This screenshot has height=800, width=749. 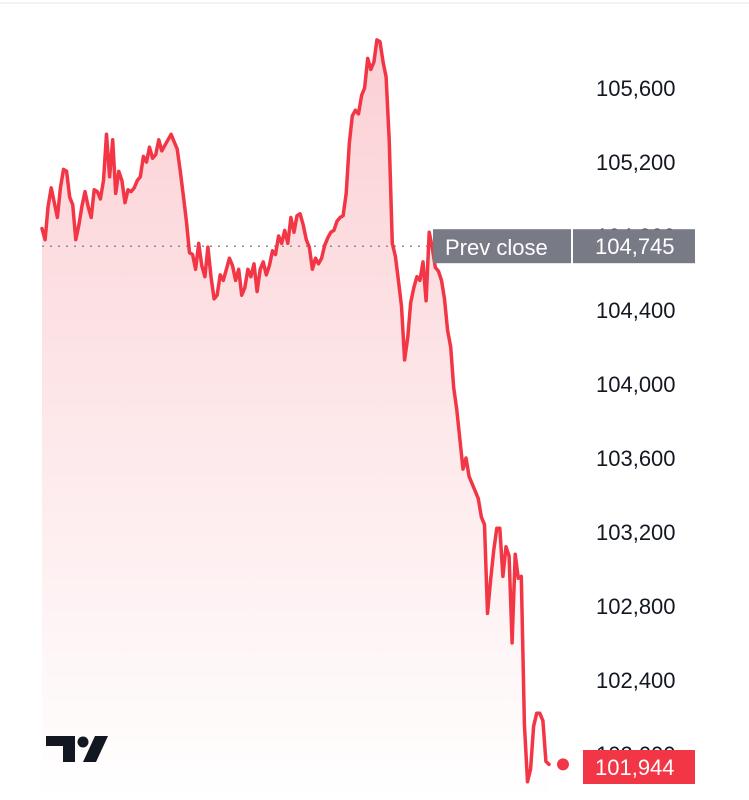 What do you see at coordinates (636, 680) in the screenshot?
I see `y-tick-label: 102,400` at bounding box center [636, 680].